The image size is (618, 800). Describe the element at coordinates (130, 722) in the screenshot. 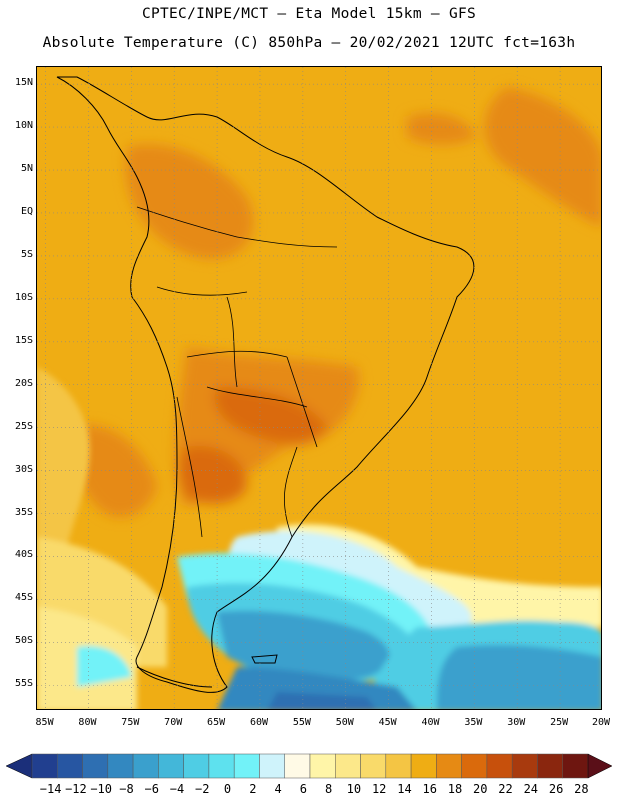

I see `longitude-tick-label: 75W` at that location.